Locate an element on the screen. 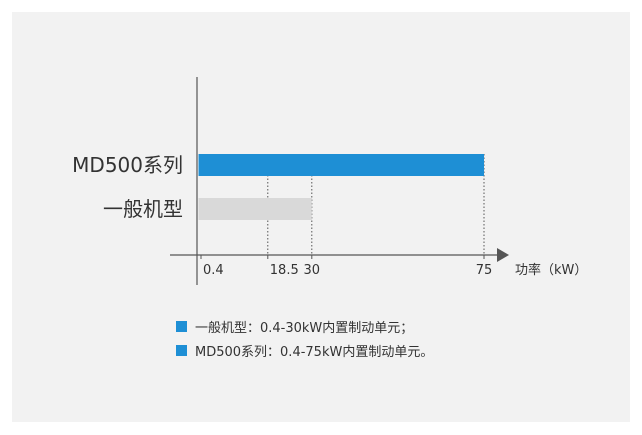  legend-label-md500: MD500系列：0.4-75kW内置制动单元。 is located at coordinates (314, 352).